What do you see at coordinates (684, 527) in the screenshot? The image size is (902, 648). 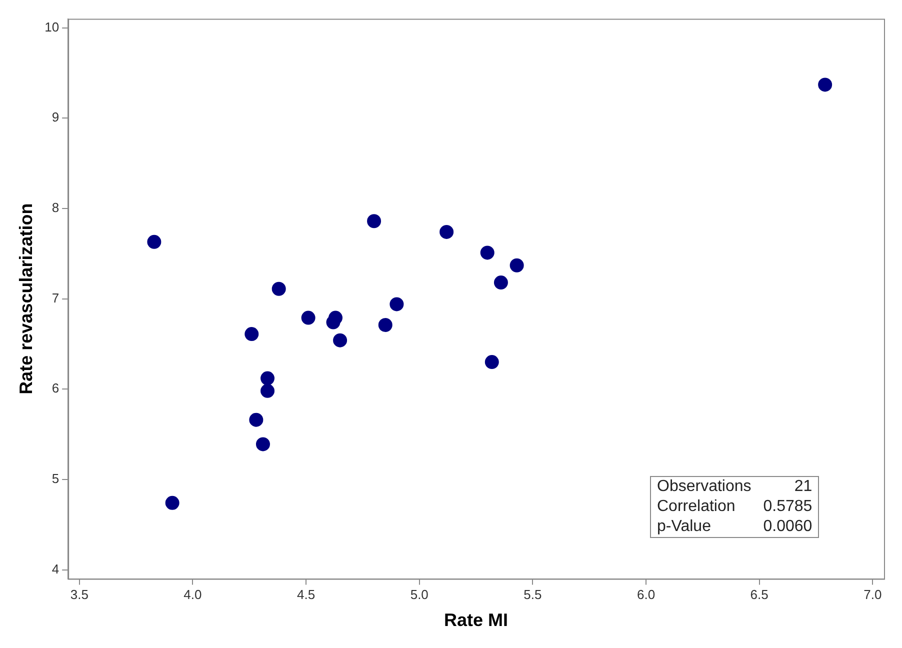 I see `annotation: p-Value` at bounding box center [684, 527].